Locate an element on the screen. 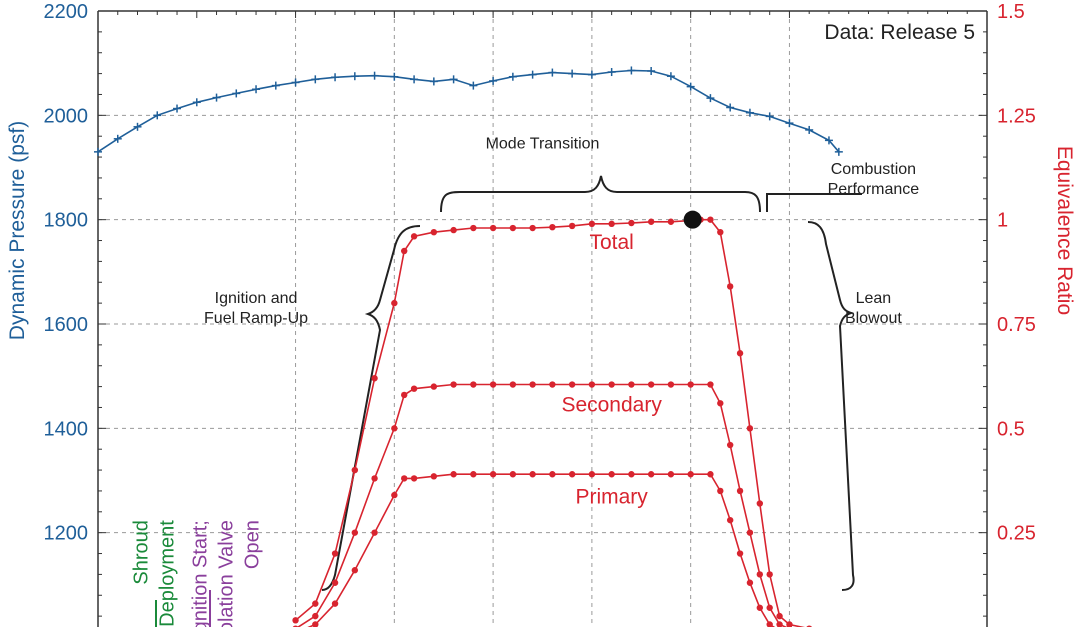 The image size is (1080, 632). annotation-mode: Mode Transition is located at coordinates (543, 144).